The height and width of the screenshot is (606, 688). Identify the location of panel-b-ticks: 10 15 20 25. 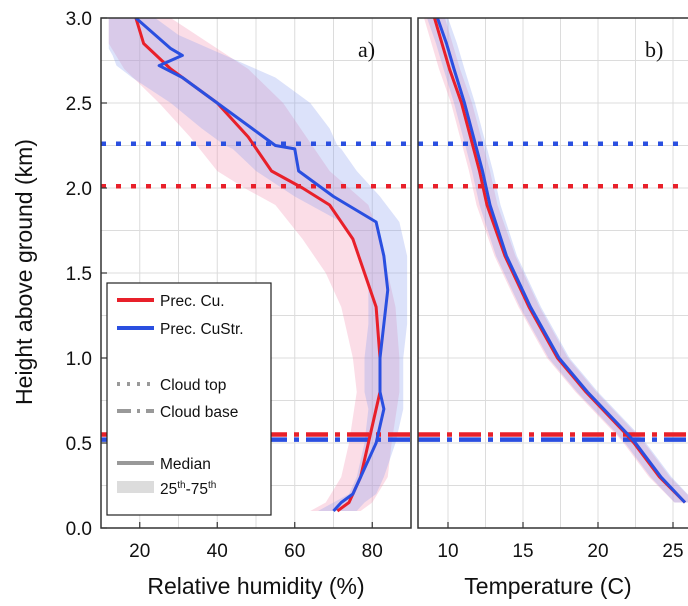
(560, 542).